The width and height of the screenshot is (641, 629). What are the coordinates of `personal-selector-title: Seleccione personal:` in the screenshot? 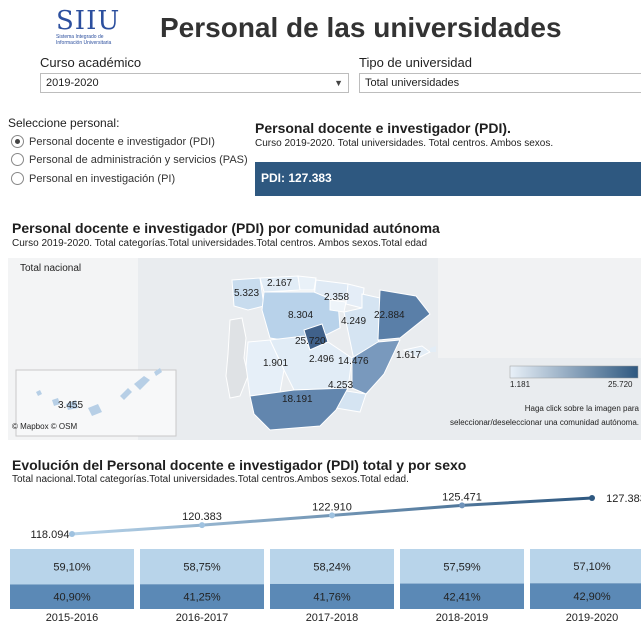 It's located at (64, 123).